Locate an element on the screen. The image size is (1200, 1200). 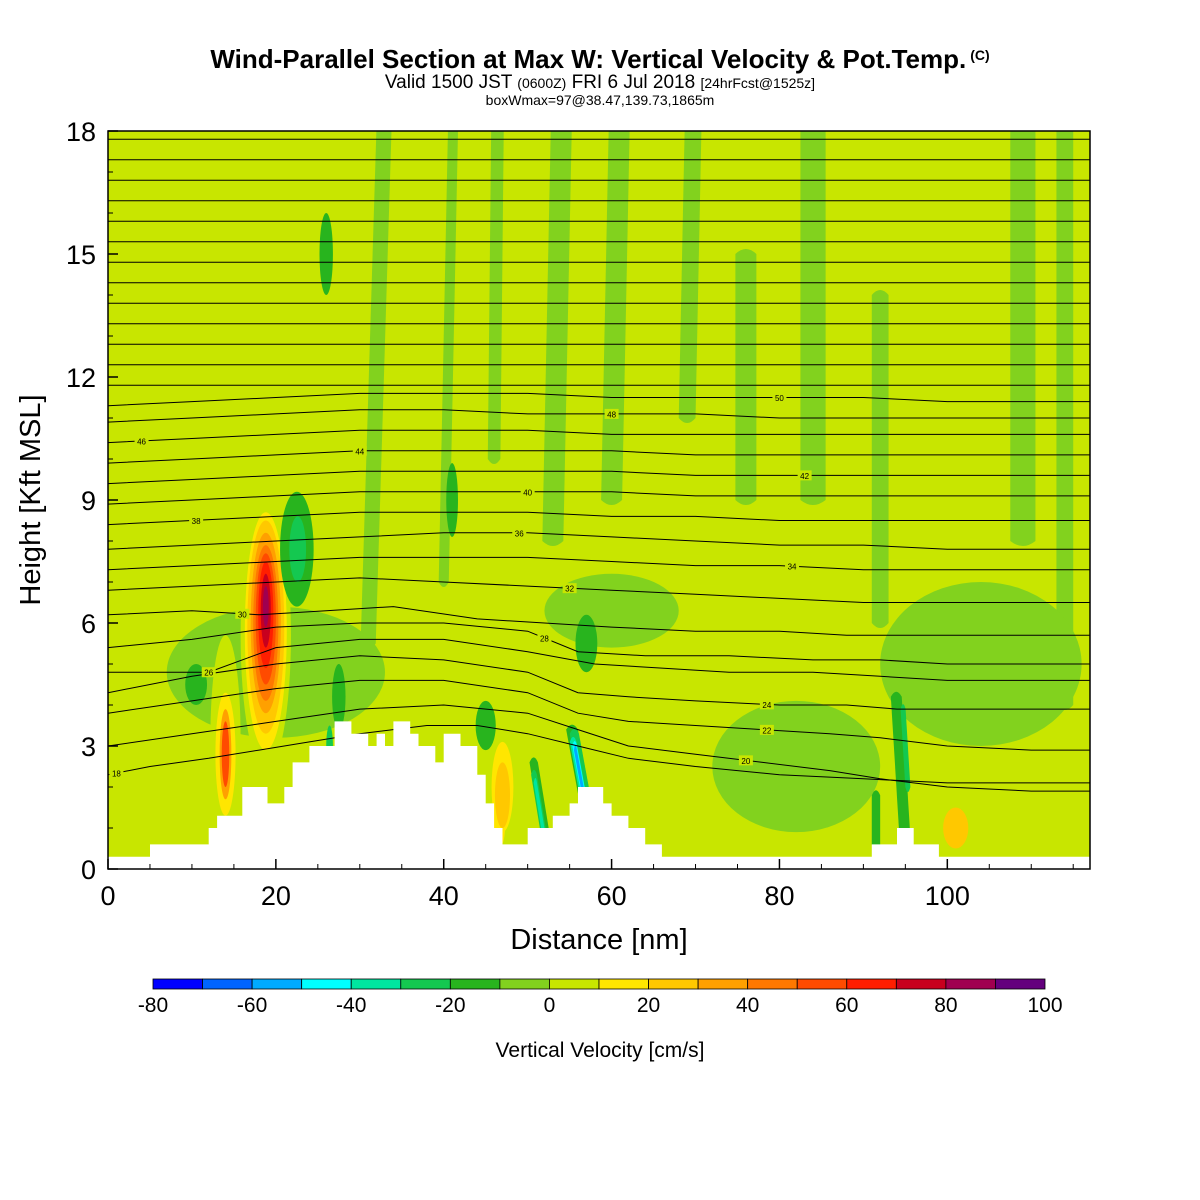
colorbar-tick-label: 60 is located at coordinates (846, 1005).